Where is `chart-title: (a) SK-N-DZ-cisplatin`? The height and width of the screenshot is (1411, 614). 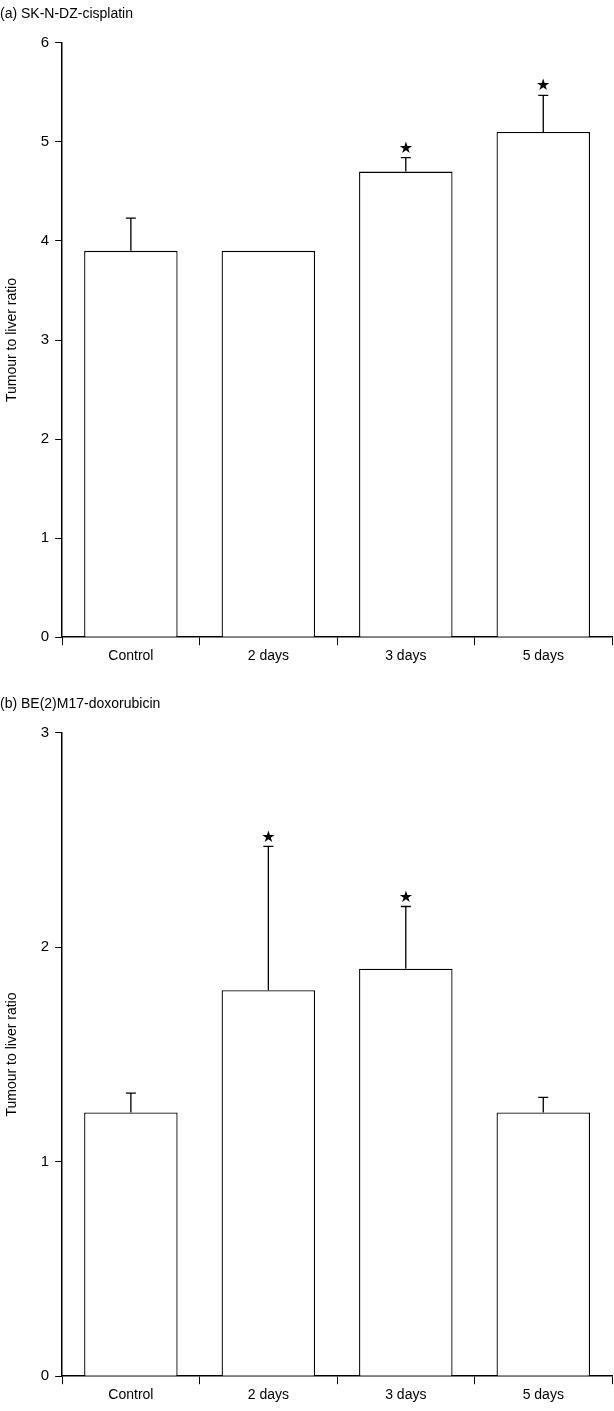
chart-title: (a) SK-N-DZ-cisplatin is located at coordinates (67, 13).